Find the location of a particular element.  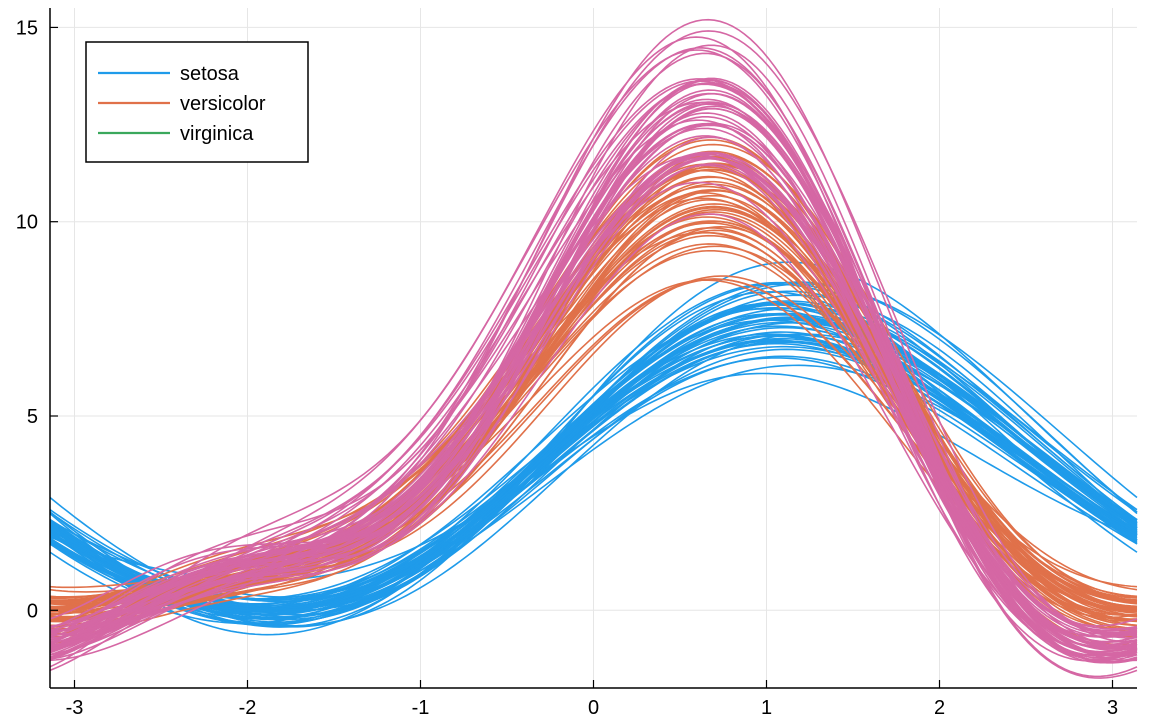

x-tick-label: 0 is located at coordinates (593, 708).